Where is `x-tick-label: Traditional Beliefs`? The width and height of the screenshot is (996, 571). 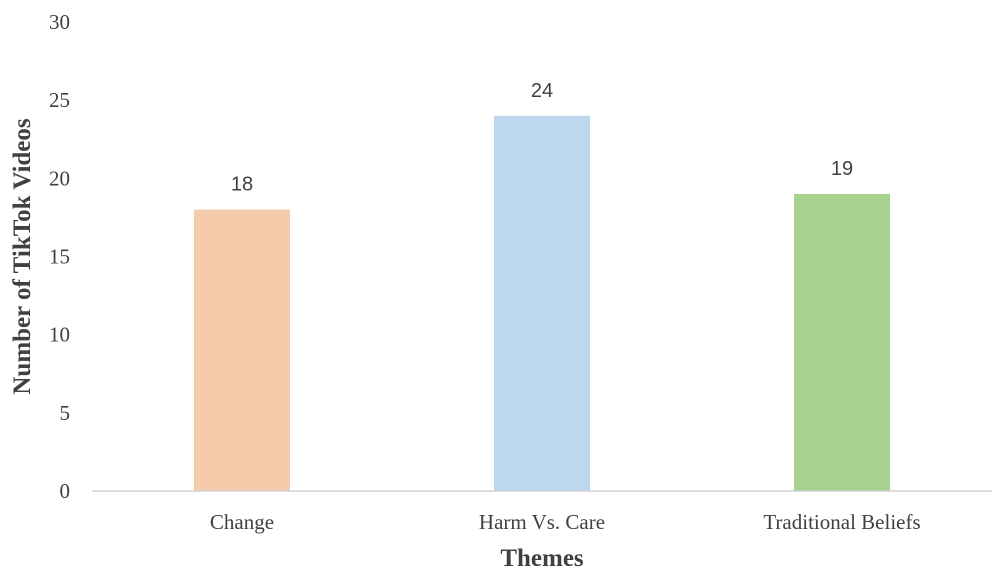 x-tick-label: Traditional Beliefs is located at coordinates (841, 522).